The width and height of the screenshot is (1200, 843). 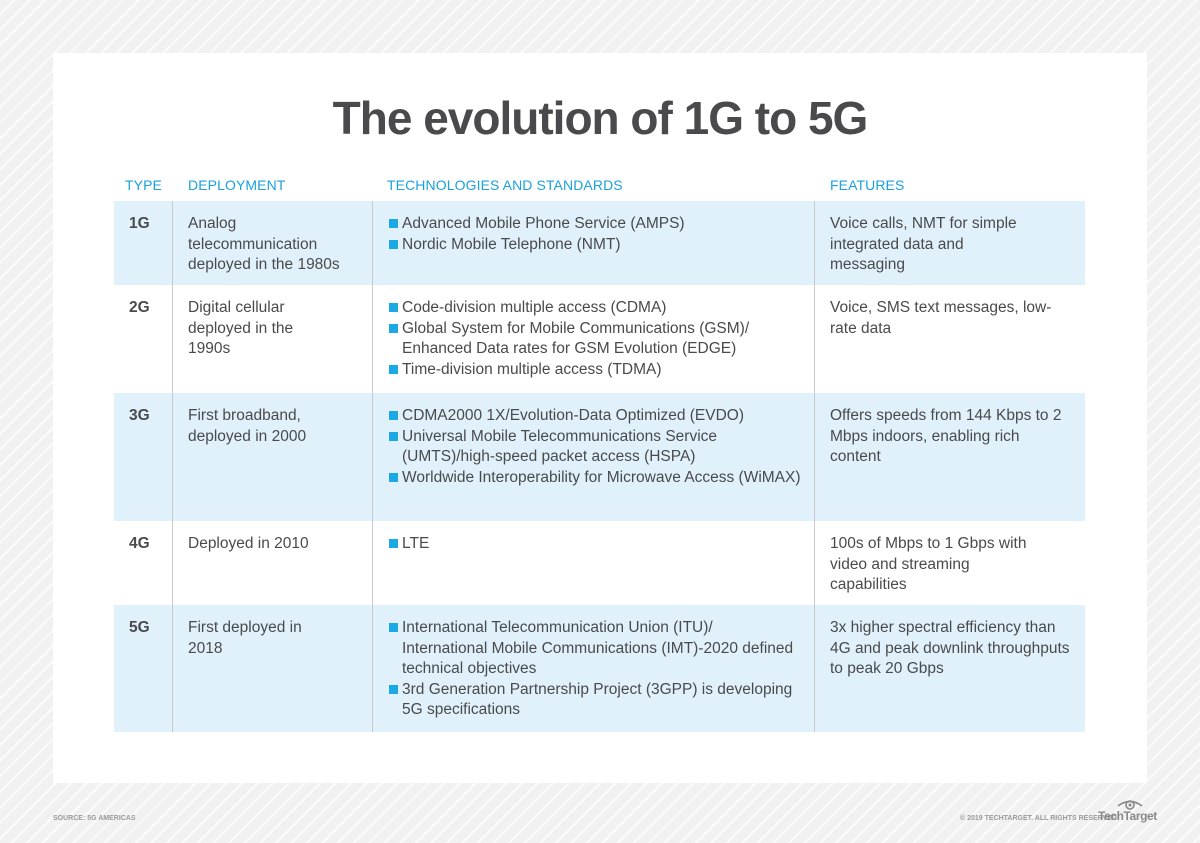 What do you see at coordinates (1038, 818) in the screenshot?
I see `copyright-note: © 2019 TECHTARGET. ALL RIGHTS RESERVED` at bounding box center [1038, 818].